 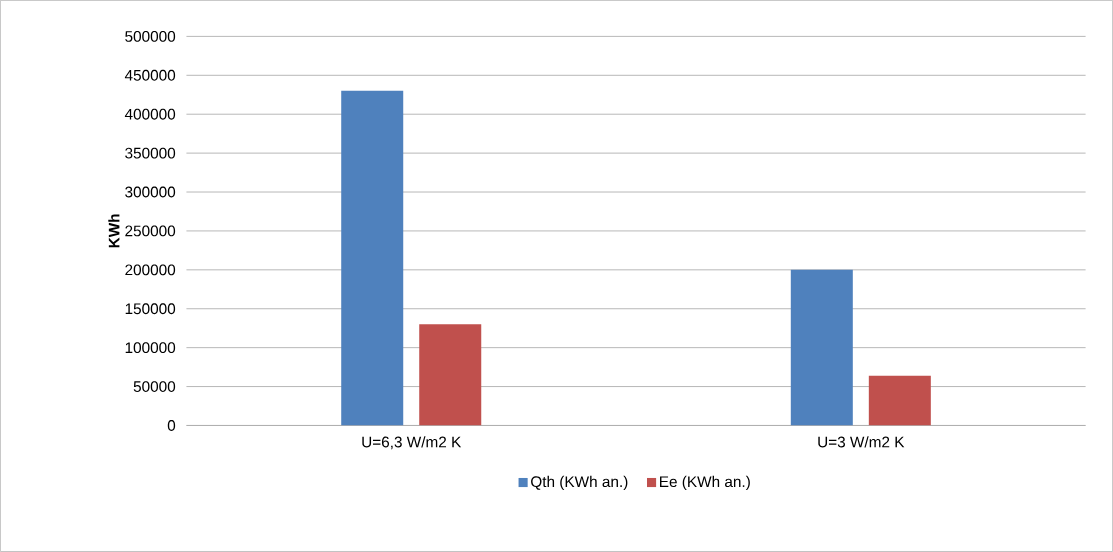 What do you see at coordinates (861, 442) in the screenshot?
I see `x-tick-label: U=3 W/m2 K` at bounding box center [861, 442].